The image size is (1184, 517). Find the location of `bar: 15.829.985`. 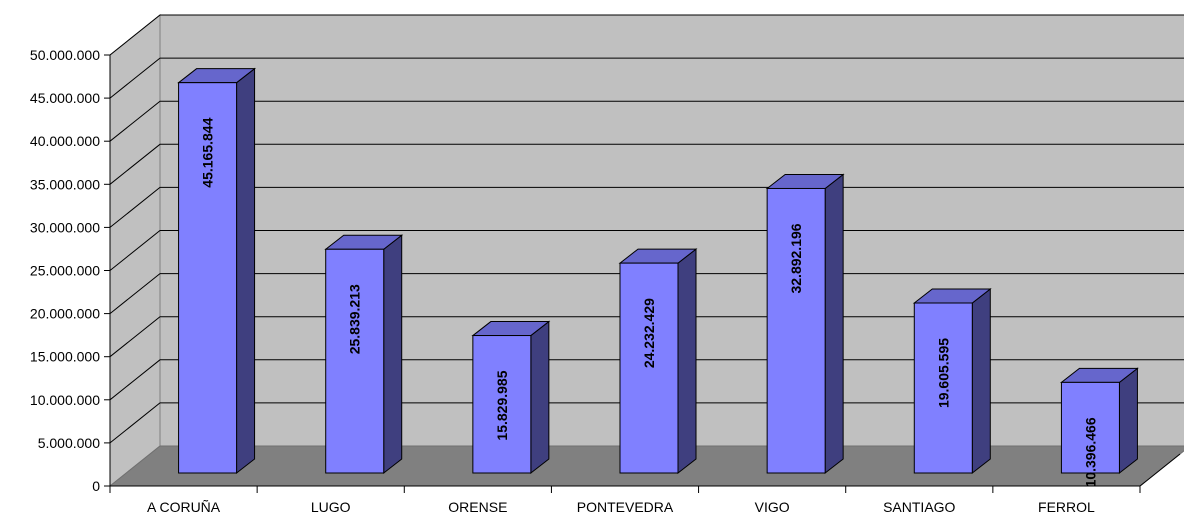

bar: 15.829.985 is located at coordinates (511, 397).